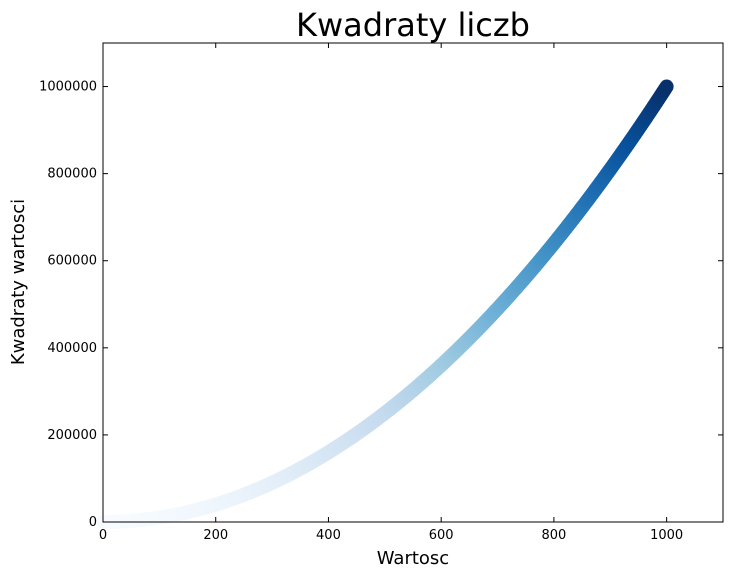 This screenshot has width=732, height=578. Describe the element at coordinates (72, 435) in the screenshot. I see `y-tick-label: 200000` at that location.